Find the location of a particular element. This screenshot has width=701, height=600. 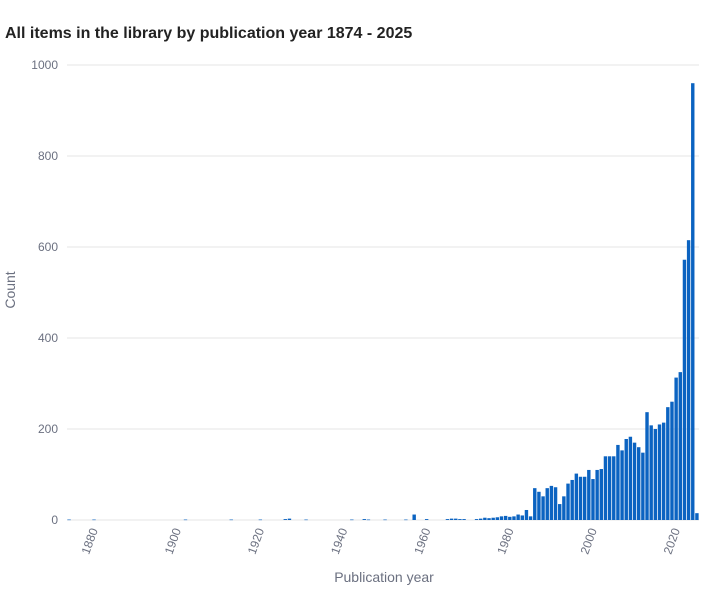

x-axis-label: Publication year is located at coordinates (384, 577).